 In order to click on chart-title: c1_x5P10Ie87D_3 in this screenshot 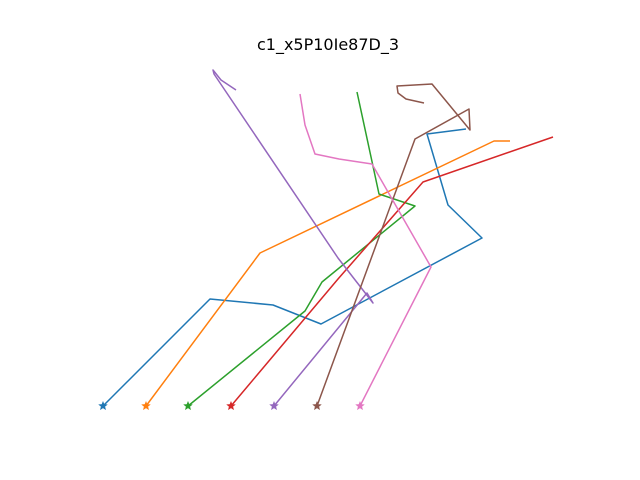, I will do `click(328, 45)`.